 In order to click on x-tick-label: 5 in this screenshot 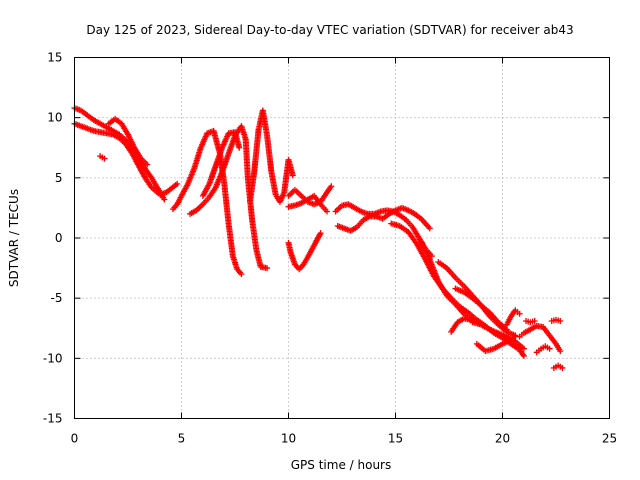, I will do `click(182, 439)`.